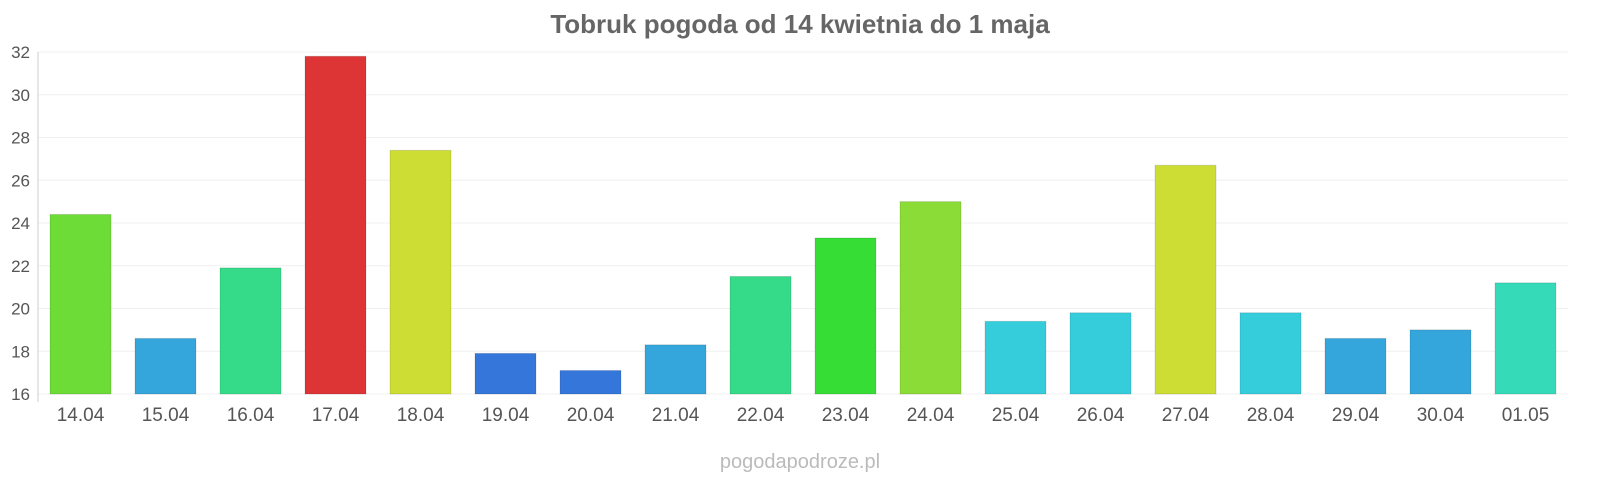  What do you see at coordinates (591, 415) in the screenshot?
I see `x-tick-label: 20.04` at bounding box center [591, 415].